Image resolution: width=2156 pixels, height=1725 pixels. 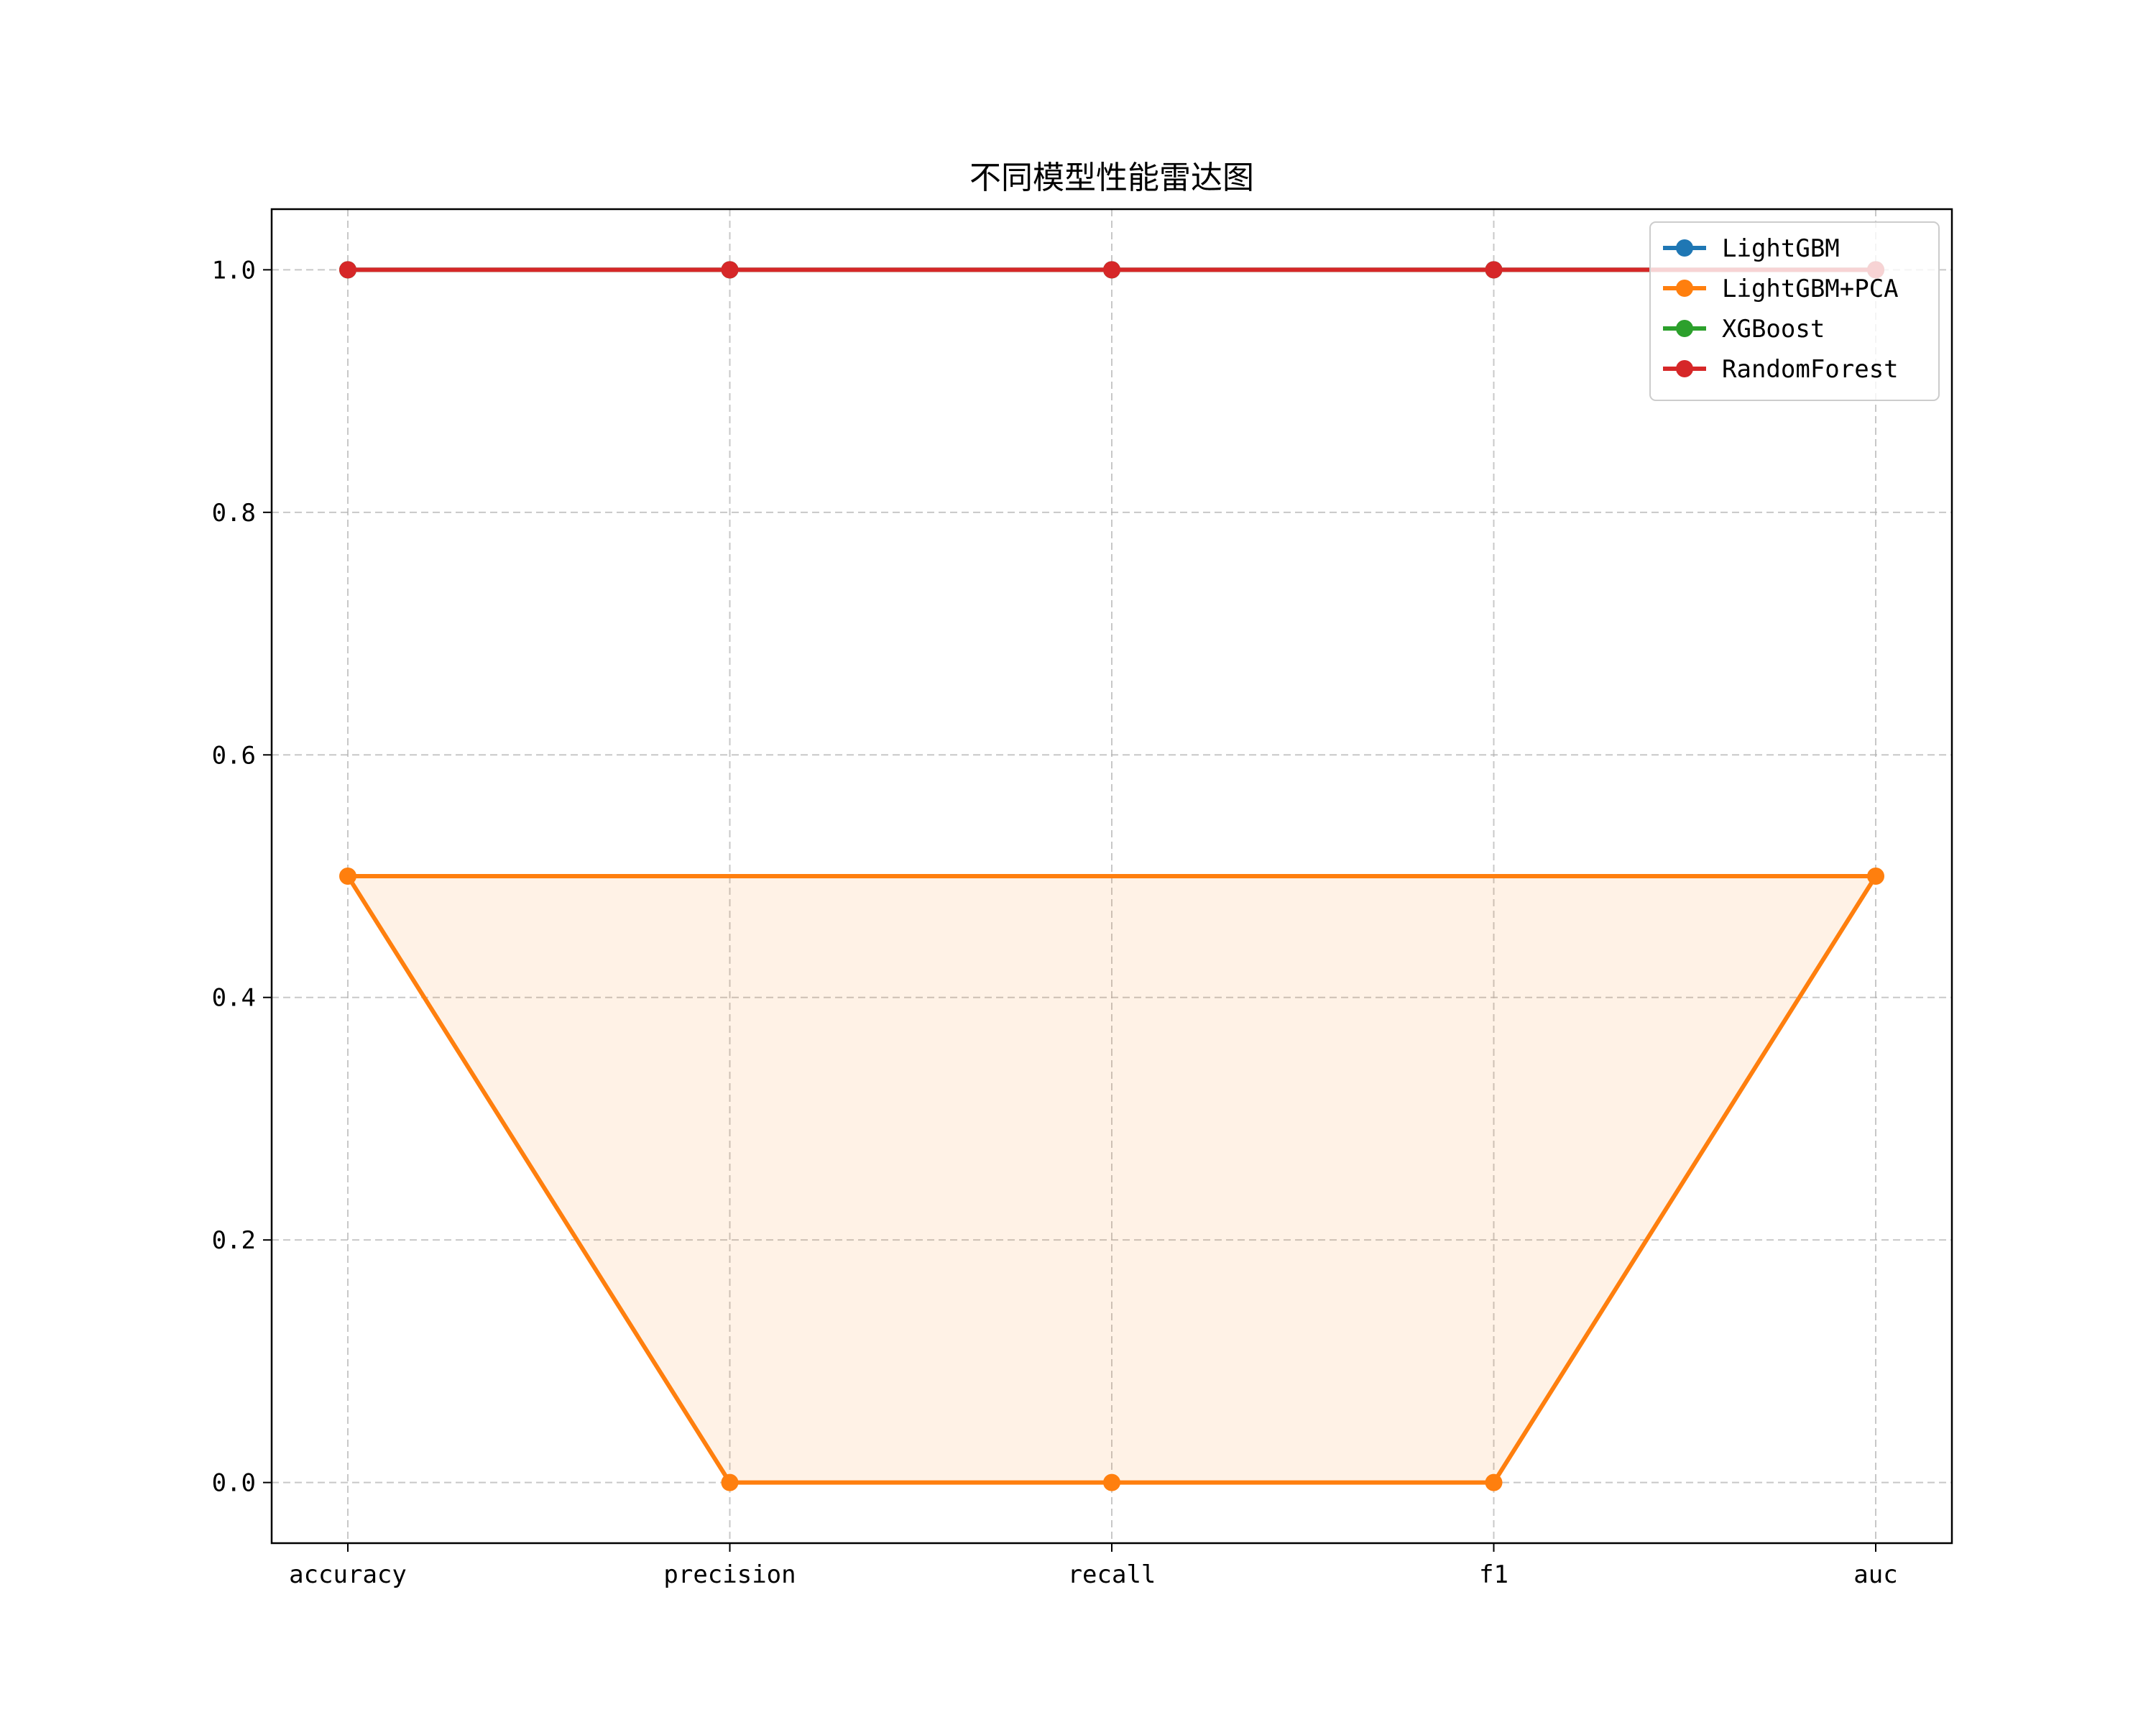 I want to click on y-tick-label: 0.6, so click(x=234, y=755).